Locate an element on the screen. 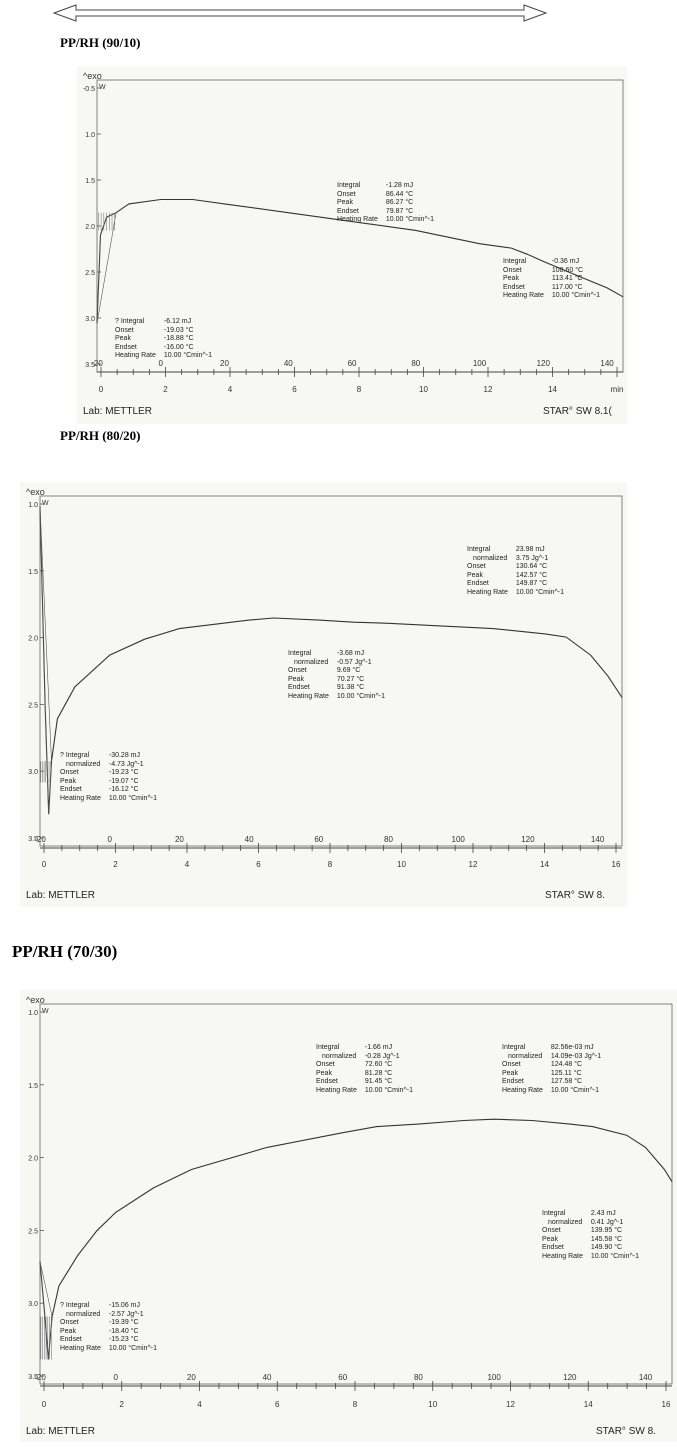  time-tick-label: 2 is located at coordinates (165, 389).